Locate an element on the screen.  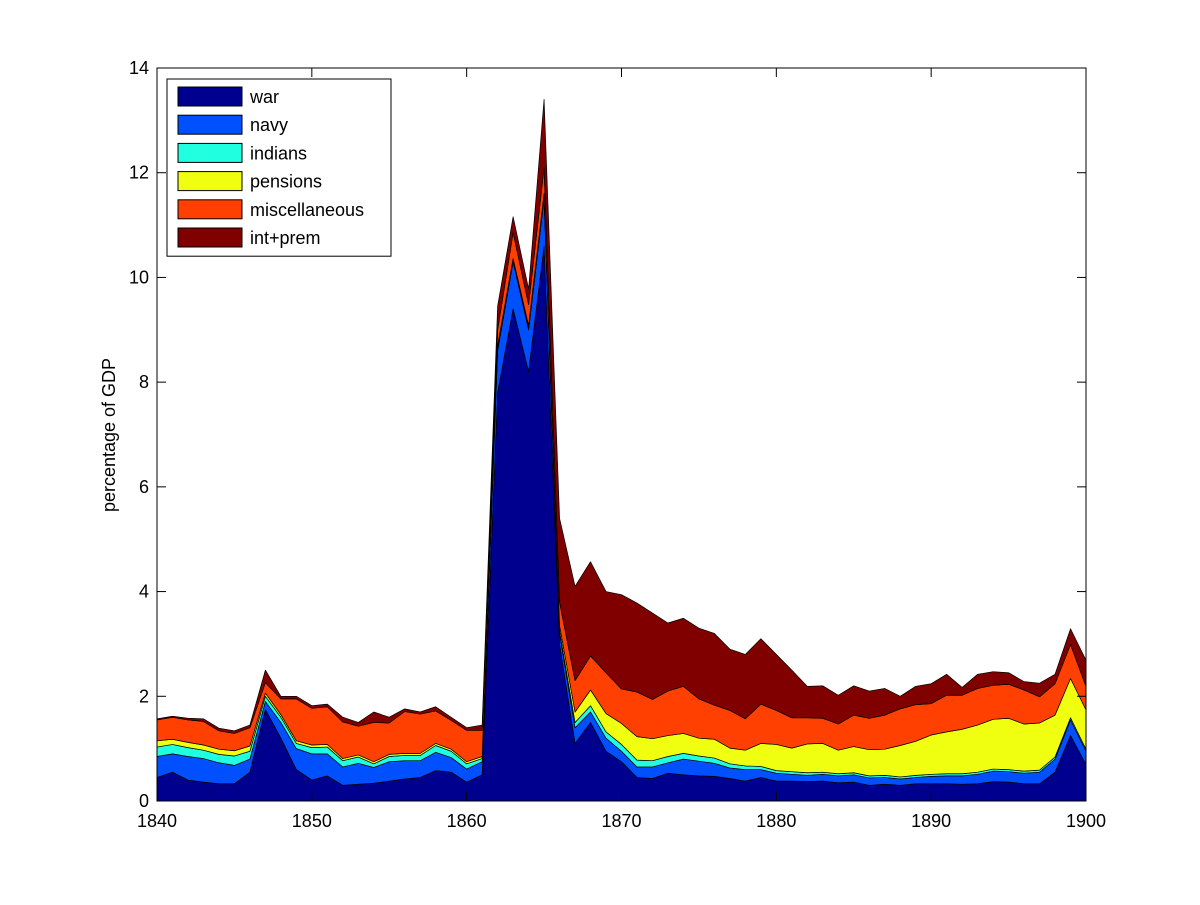
y-tick-label: 8 is located at coordinates (144, 382).